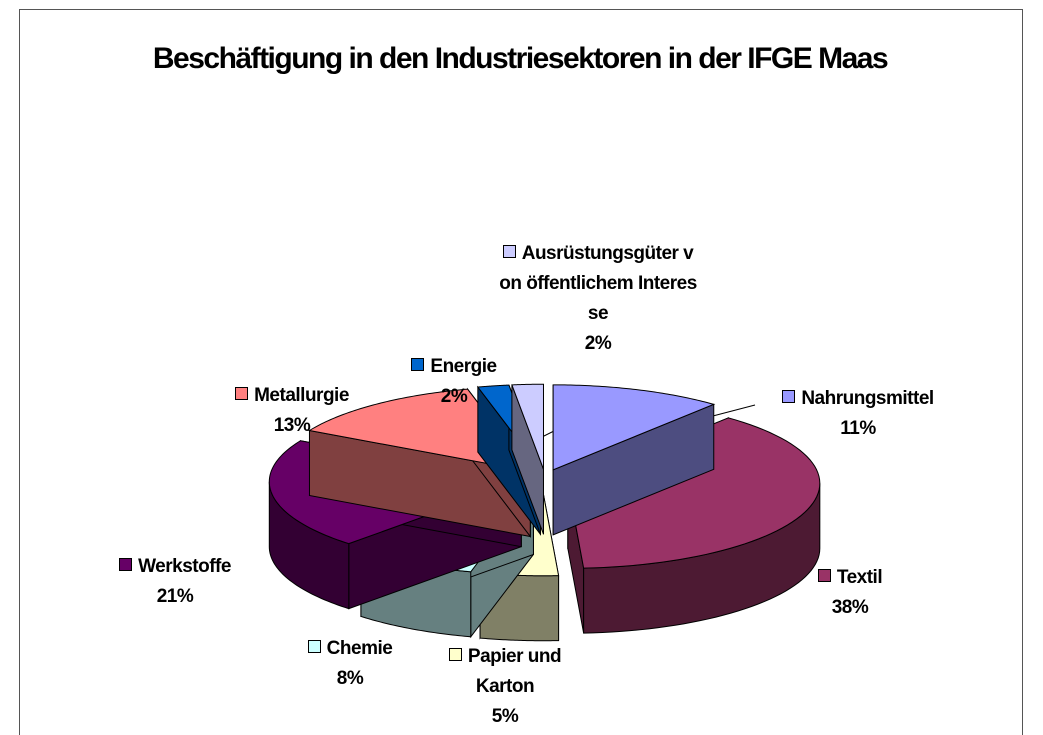  Describe the element at coordinates (514, 671) in the screenshot. I see `category-label: Papier und Karton` at that location.